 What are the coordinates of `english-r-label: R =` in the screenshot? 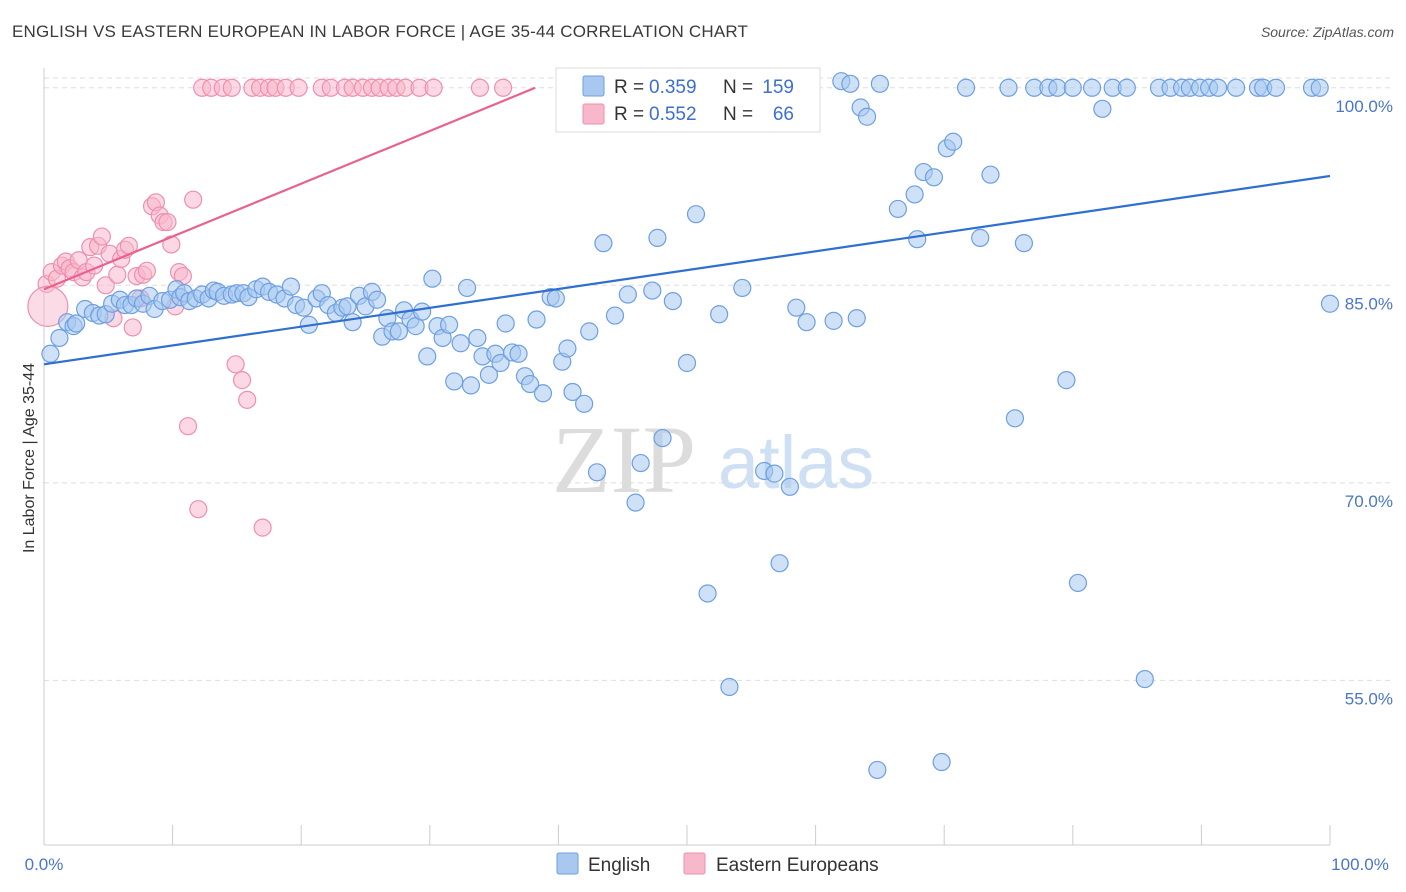 It's located at (629, 87).